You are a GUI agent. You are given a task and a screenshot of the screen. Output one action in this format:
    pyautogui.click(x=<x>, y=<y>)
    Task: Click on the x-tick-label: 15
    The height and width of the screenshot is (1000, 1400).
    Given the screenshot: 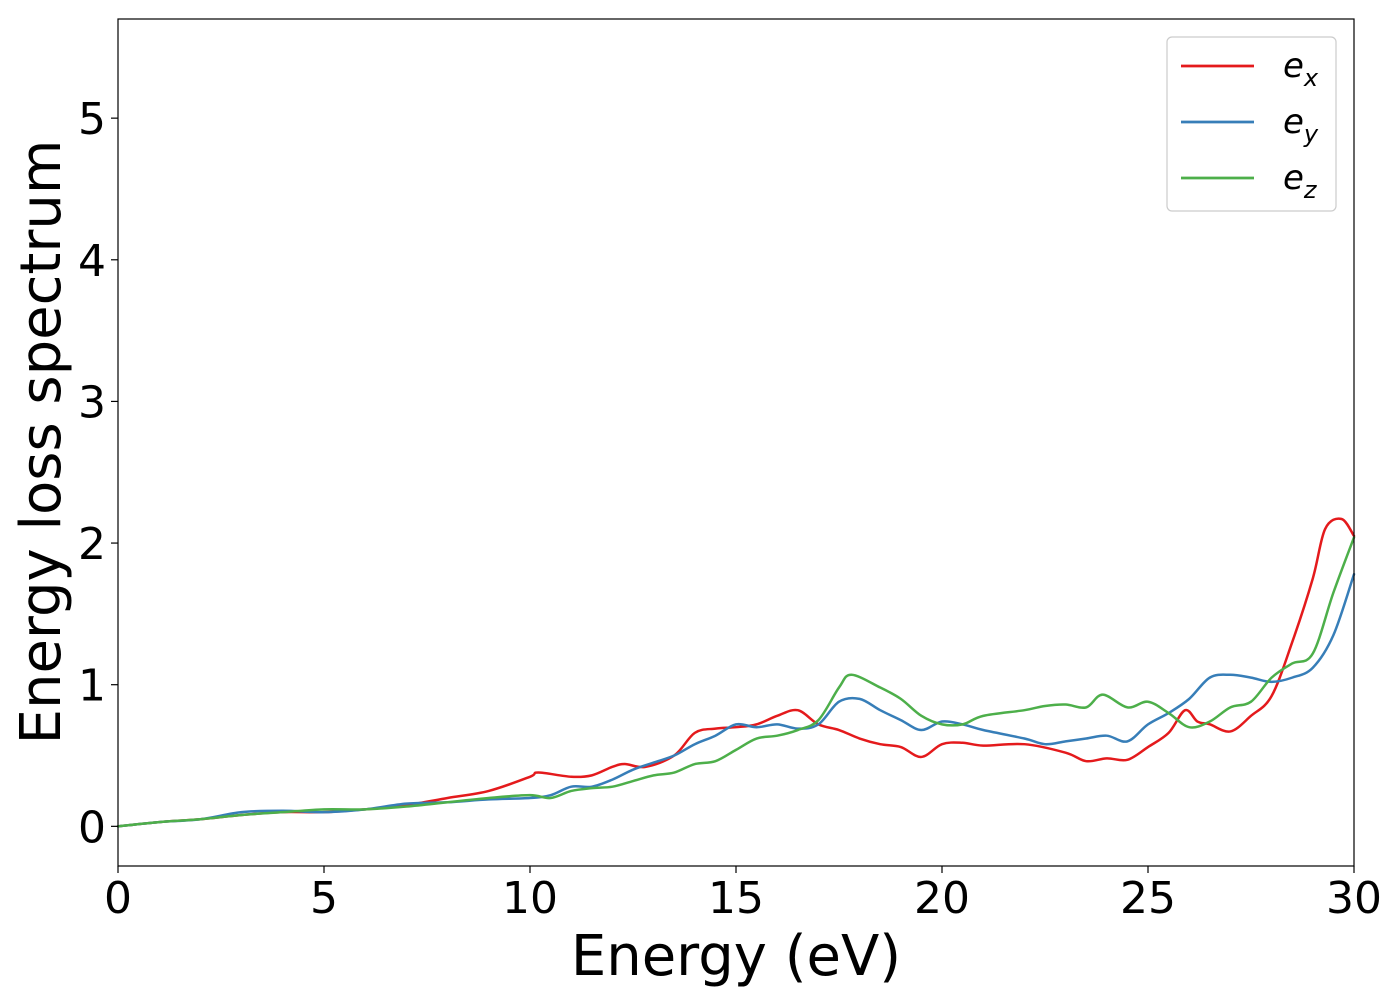 What is the action you would take?
    pyautogui.click(x=736, y=898)
    